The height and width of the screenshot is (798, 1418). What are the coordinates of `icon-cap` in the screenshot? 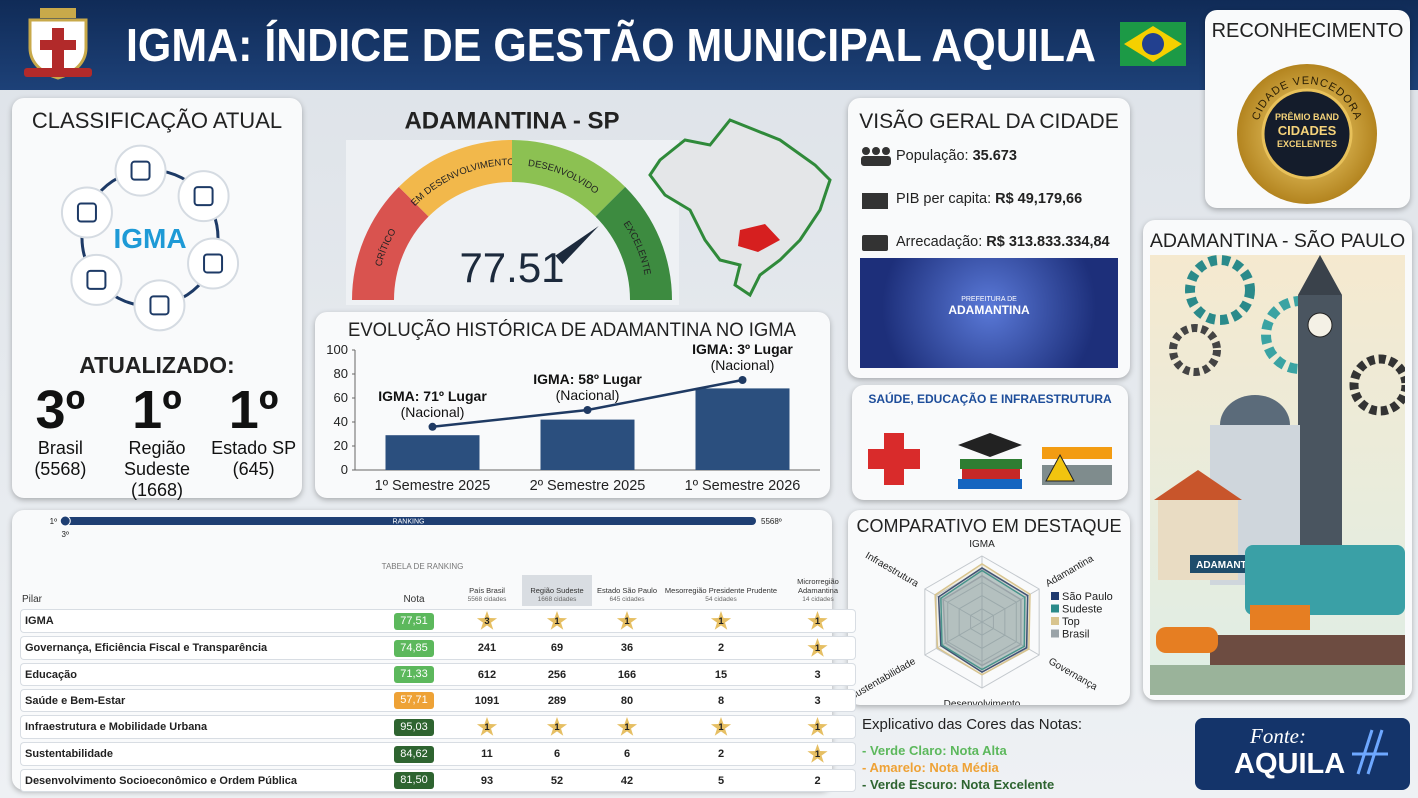 It's located at (990, 445).